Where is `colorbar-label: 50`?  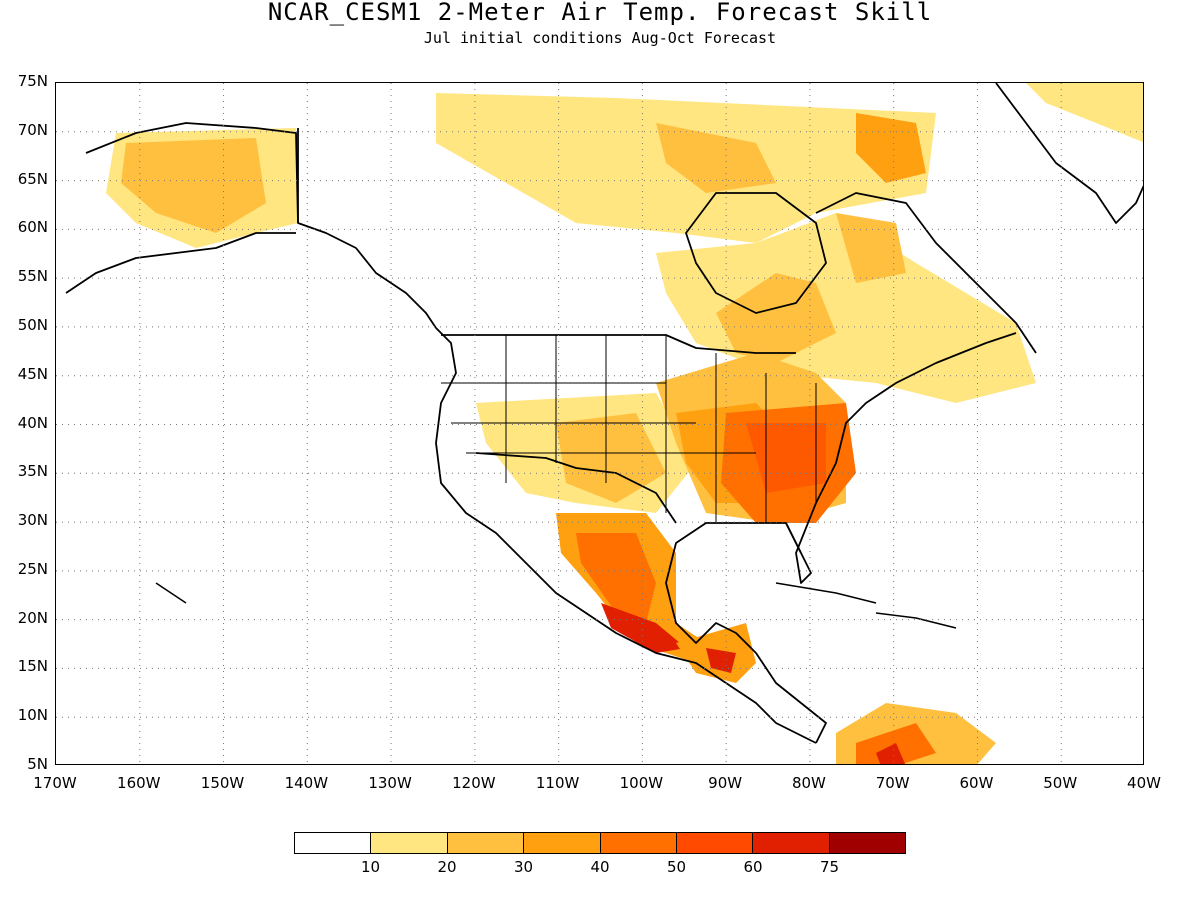 colorbar-label: 50 is located at coordinates (676, 867).